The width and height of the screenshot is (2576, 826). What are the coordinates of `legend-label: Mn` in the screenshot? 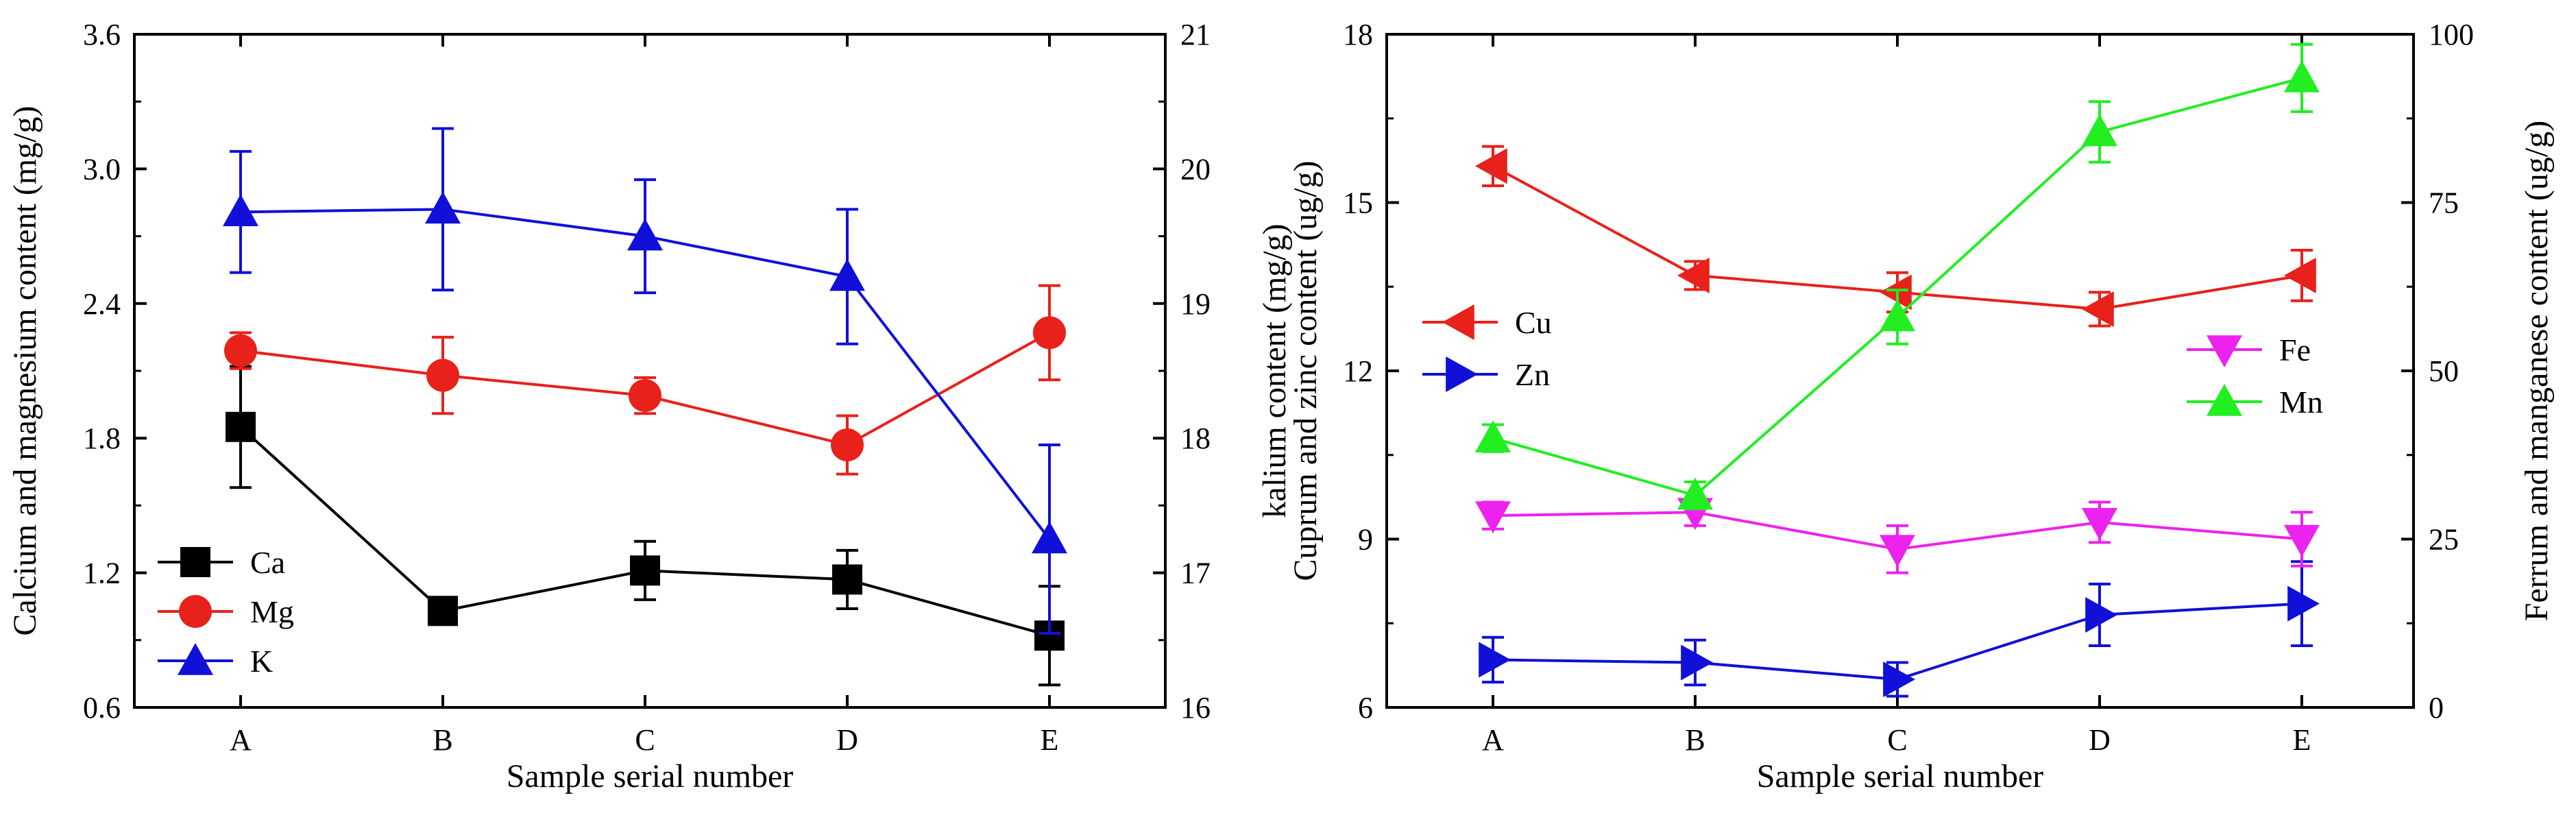 It's located at (2301, 402).